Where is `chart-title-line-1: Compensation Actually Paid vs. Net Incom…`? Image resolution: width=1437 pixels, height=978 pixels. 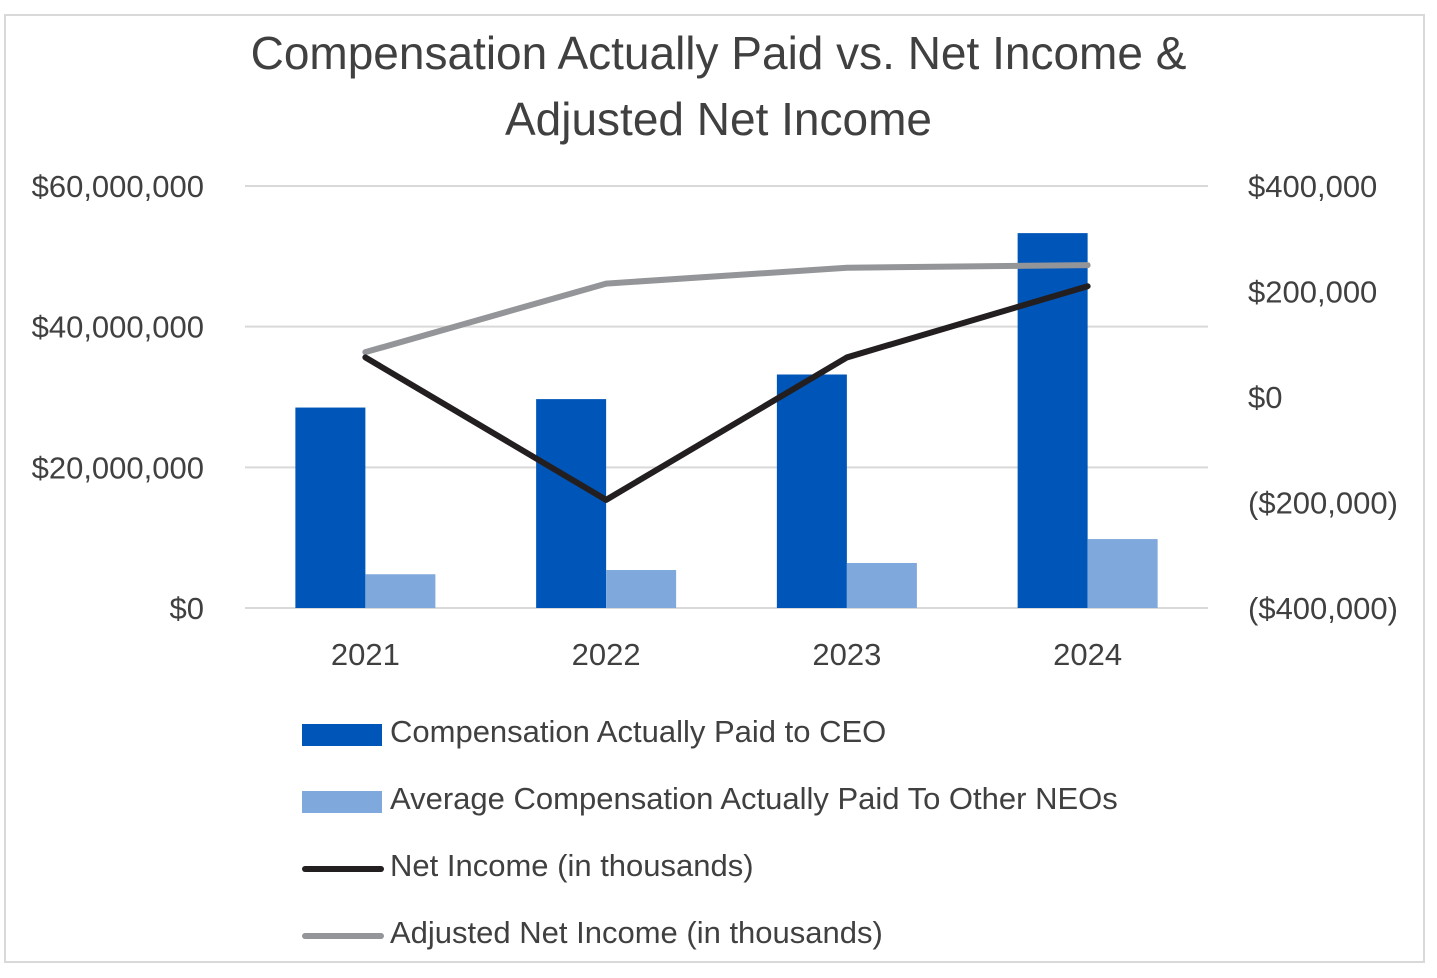
chart-title-line-1: Compensation Actually Paid vs. Net Incom… is located at coordinates (718, 53).